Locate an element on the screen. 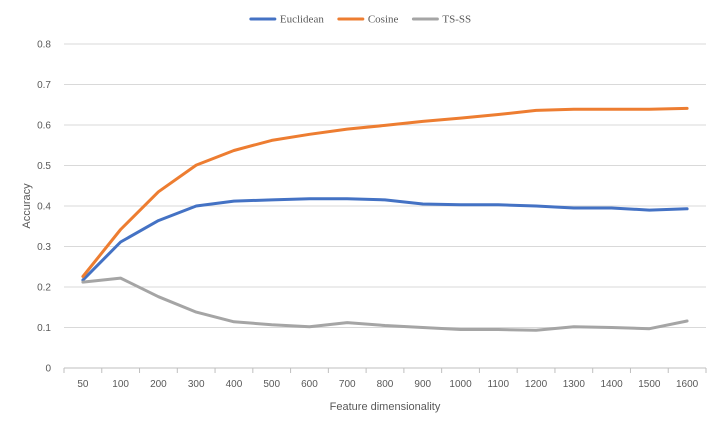  x-tick-label: 800 is located at coordinates (385, 384).